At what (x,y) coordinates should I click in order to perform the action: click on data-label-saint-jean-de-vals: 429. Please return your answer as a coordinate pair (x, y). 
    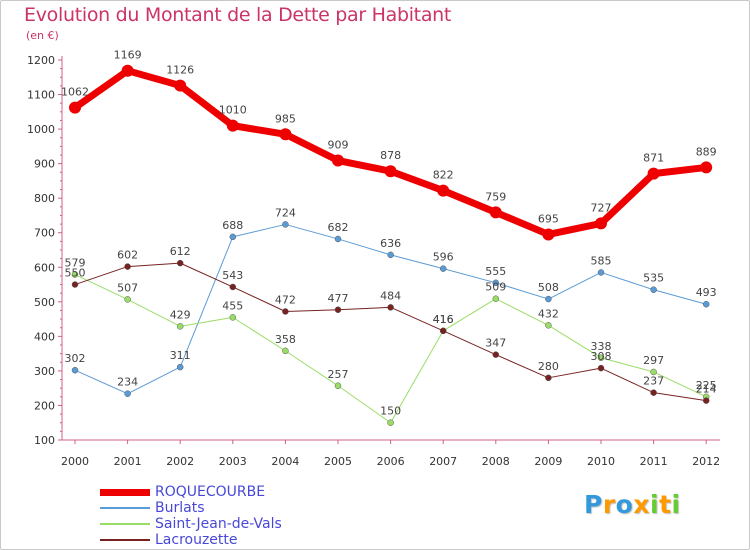
    Looking at the image, I should click on (180, 314).